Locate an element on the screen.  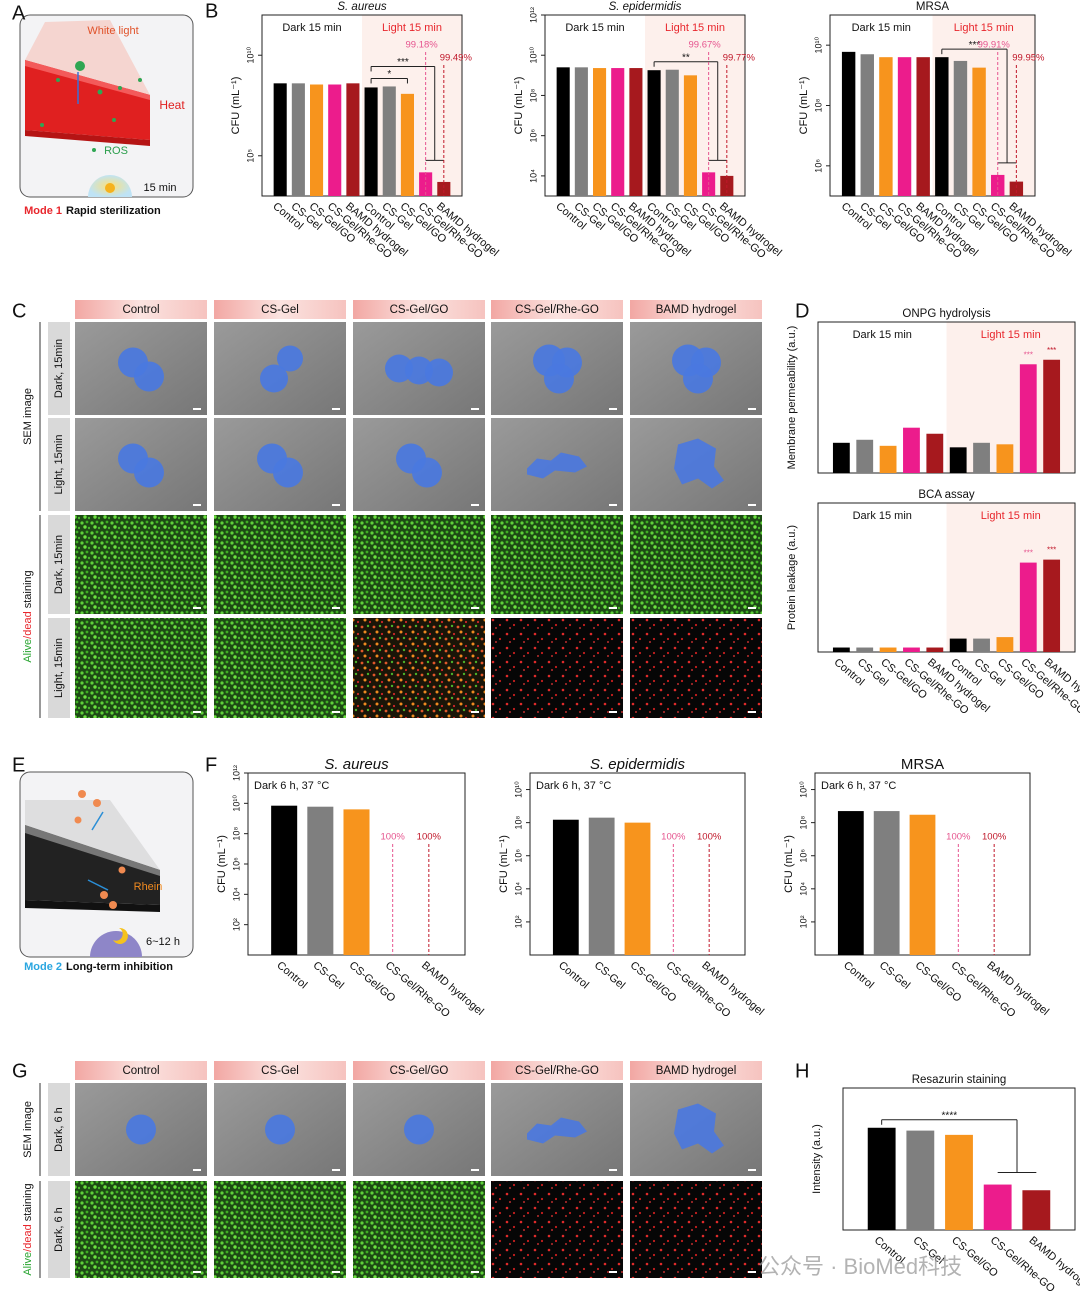
reduction-label: 99.67% is located at coordinates (705, 45).